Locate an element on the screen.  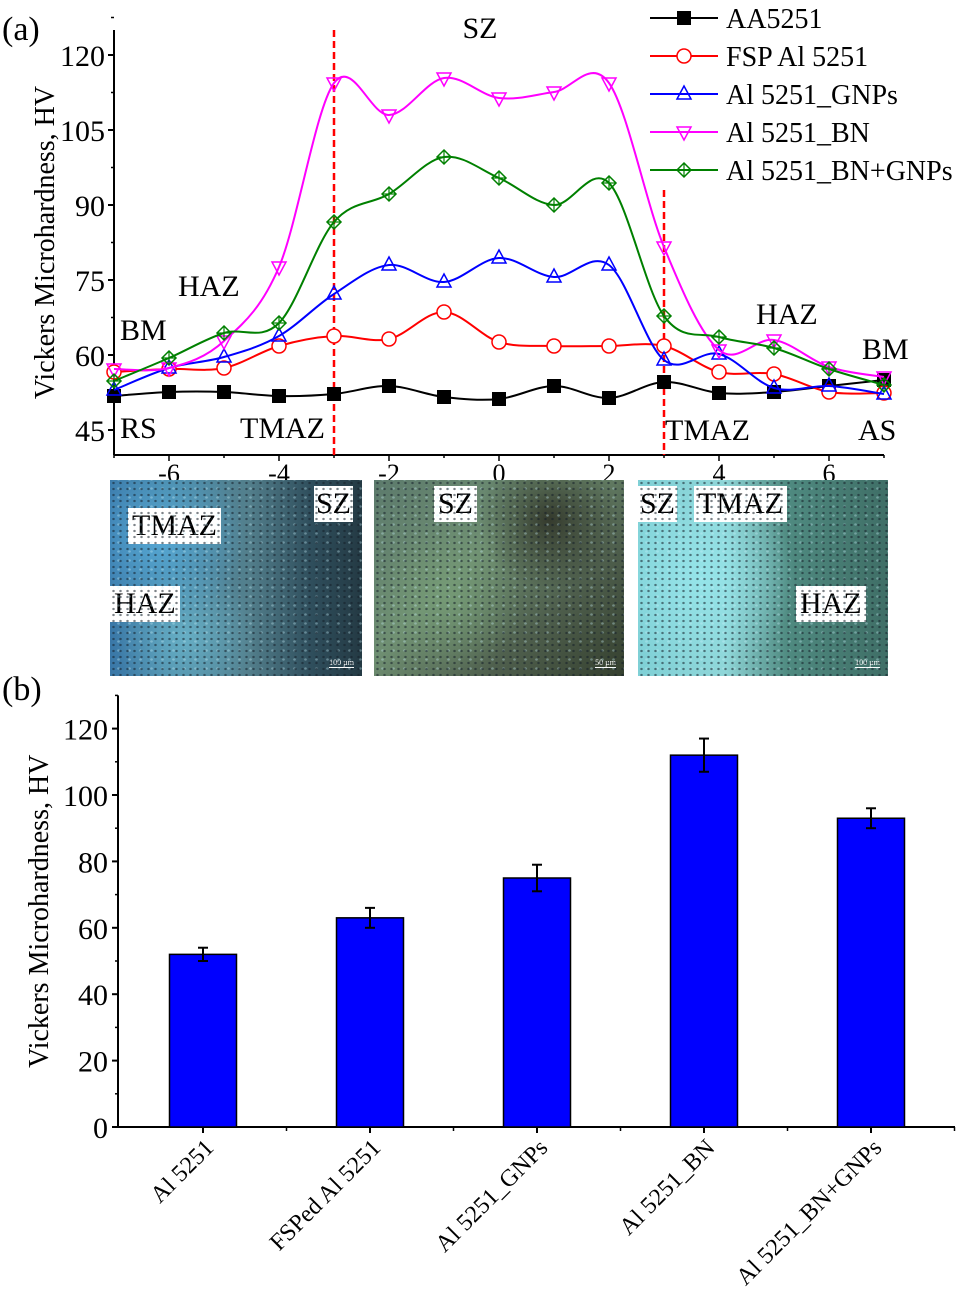
y-tick-label: 105 is located at coordinates (82, 131).